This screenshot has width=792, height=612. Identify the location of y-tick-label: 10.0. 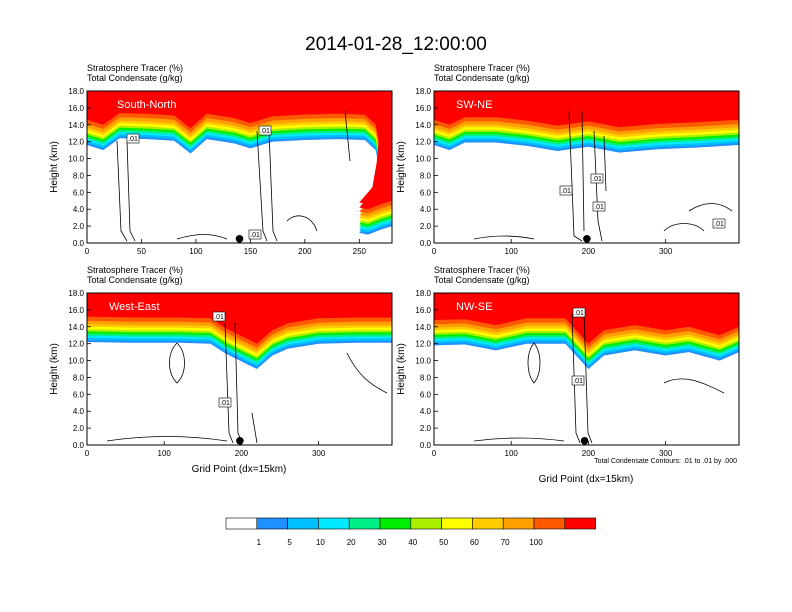
(423, 159).